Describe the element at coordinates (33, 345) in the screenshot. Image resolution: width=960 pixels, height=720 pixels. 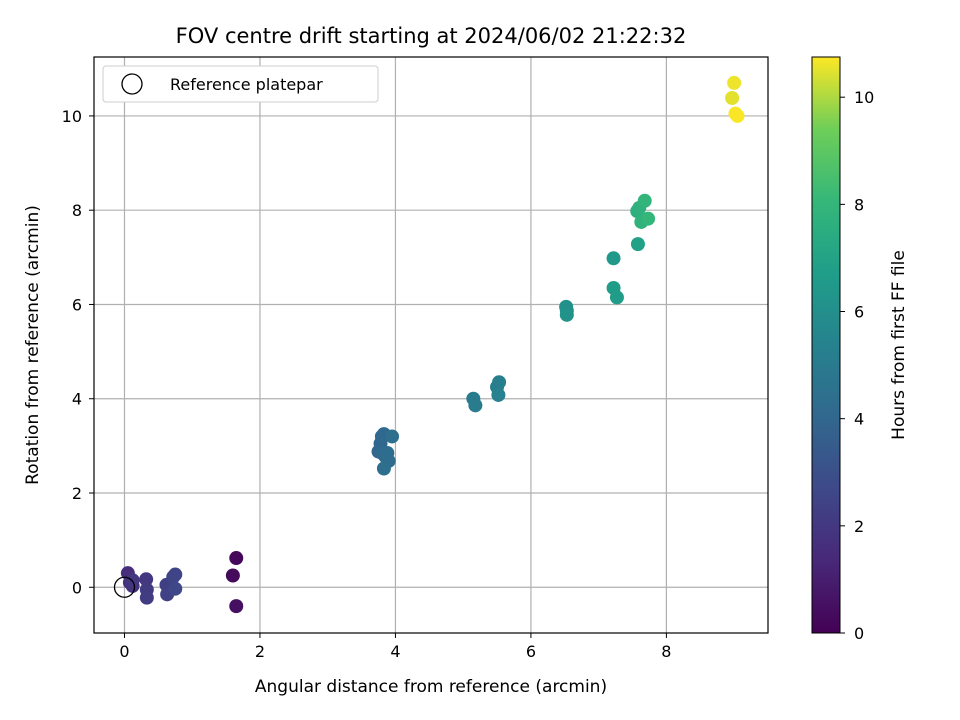
I see `y-axis-label: Rotation from reference (arcmin)` at that location.